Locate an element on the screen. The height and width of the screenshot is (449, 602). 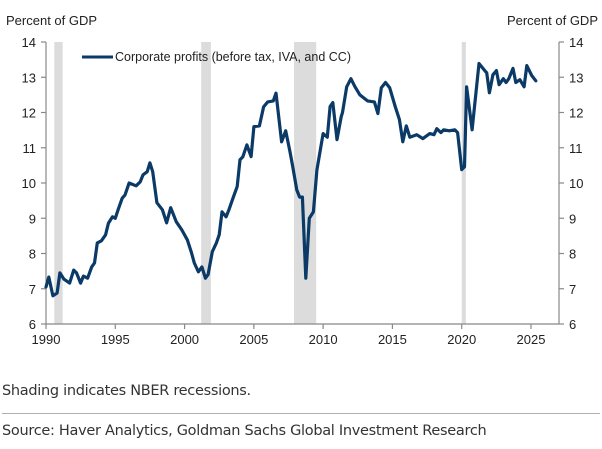
x-tick-label: 2015 is located at coordinates (392, 339).